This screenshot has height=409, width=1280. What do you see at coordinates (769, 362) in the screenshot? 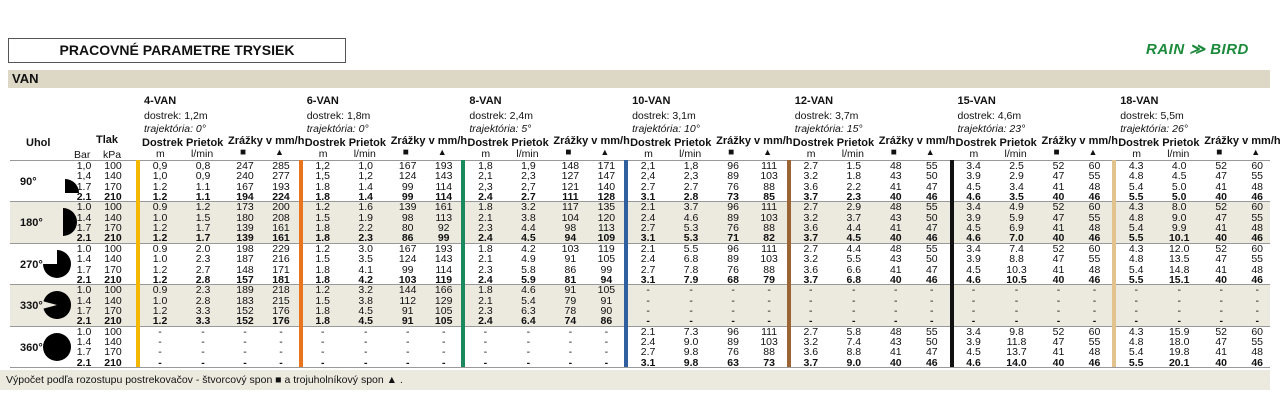
I see `precip-triangle-value: 73` at bounding box center [769, 362].